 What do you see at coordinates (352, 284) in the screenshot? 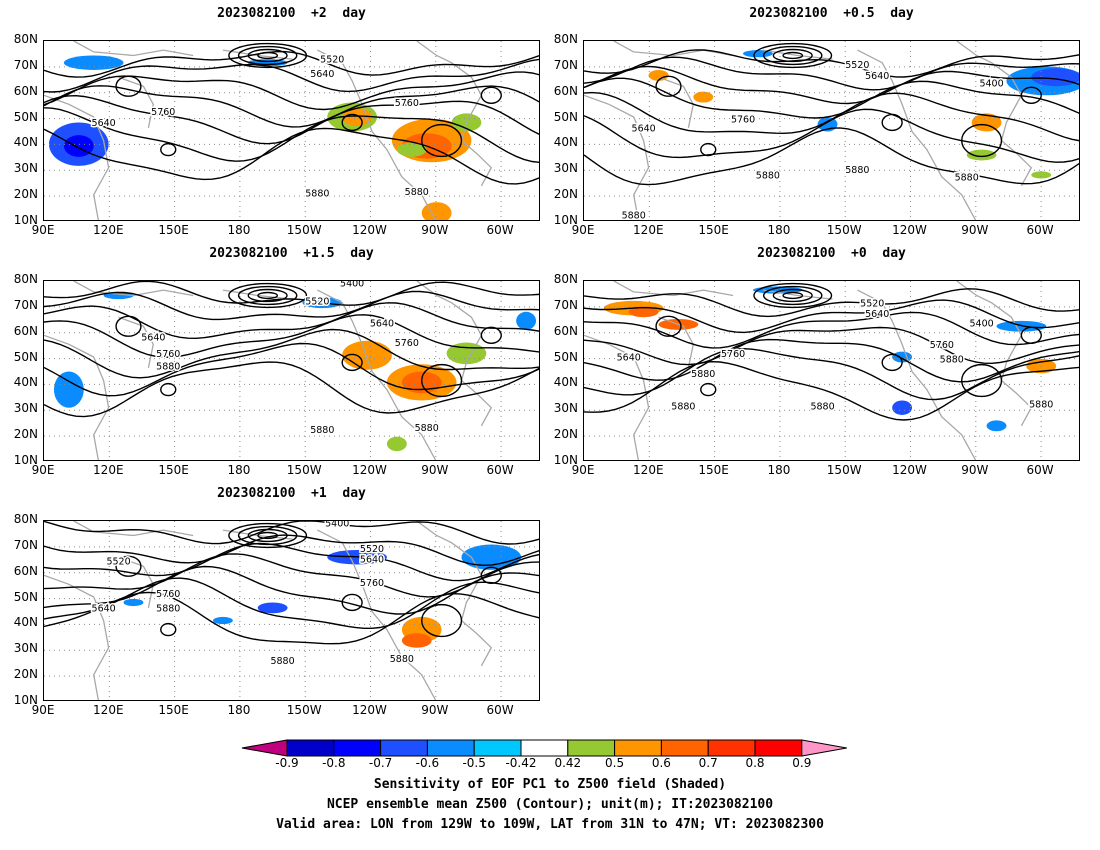
I see `contour-label: 5400` at bounding box center [352, 284].